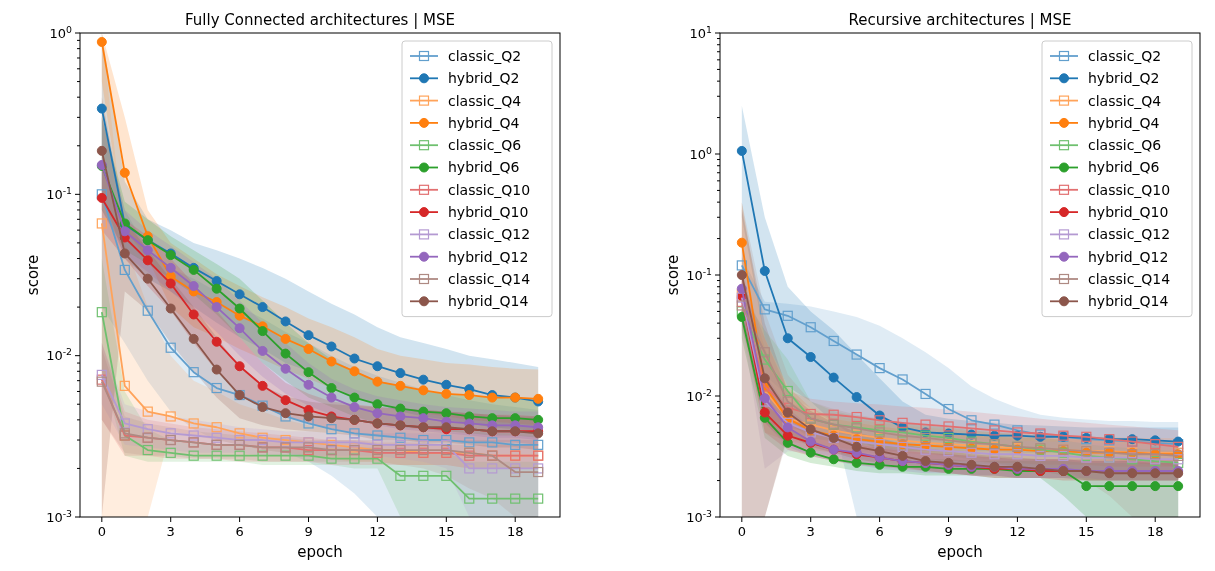 The image size is (1215, 571). I want to click on y-tick-label: 10$^{1}$, so click(701, 32).